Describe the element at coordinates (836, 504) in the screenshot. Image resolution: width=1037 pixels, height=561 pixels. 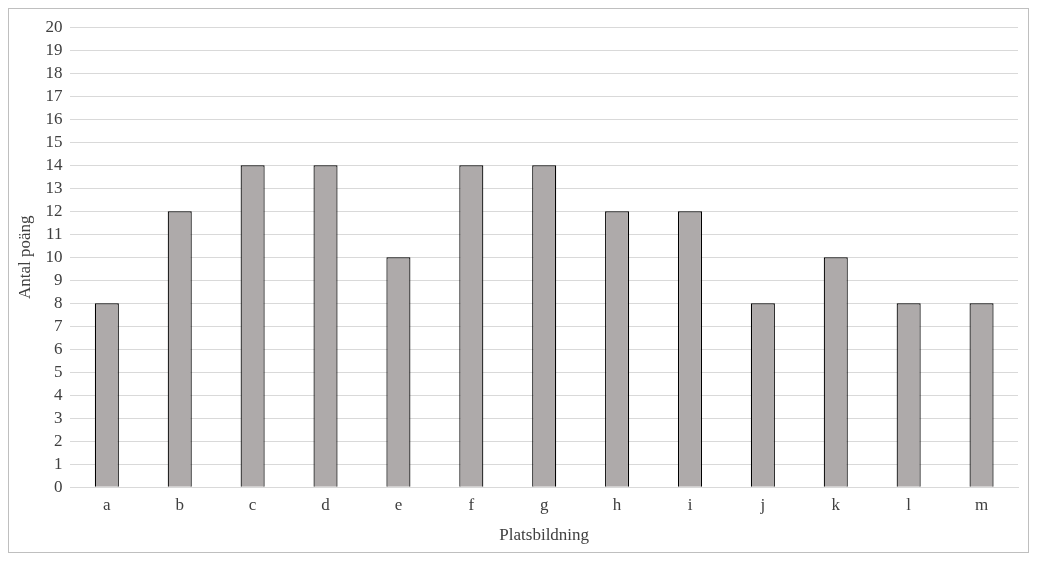
I see `x-tick-label: k` at that location.